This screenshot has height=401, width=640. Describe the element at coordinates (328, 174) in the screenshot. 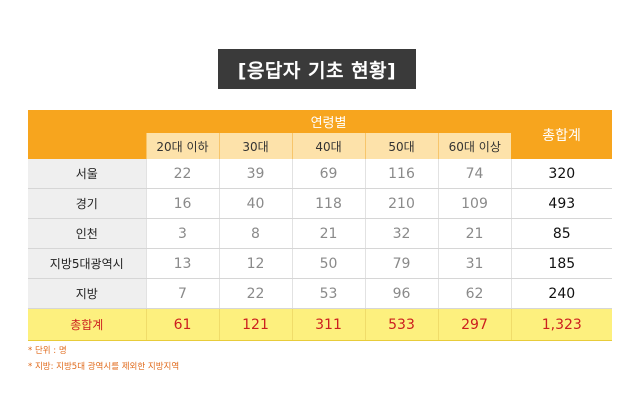

I see `value-cell: 69` at that location.